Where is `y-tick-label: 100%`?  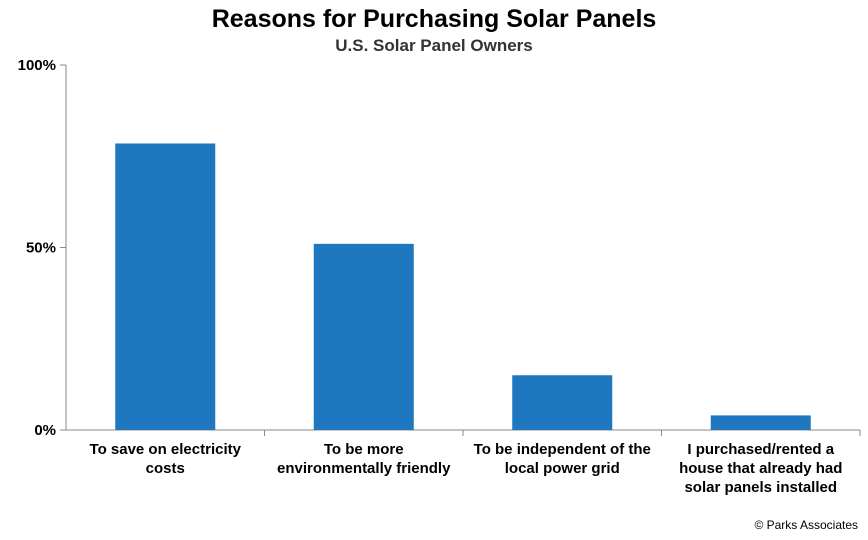 y-tick-label: 100% is located at coordinates (37, 65).